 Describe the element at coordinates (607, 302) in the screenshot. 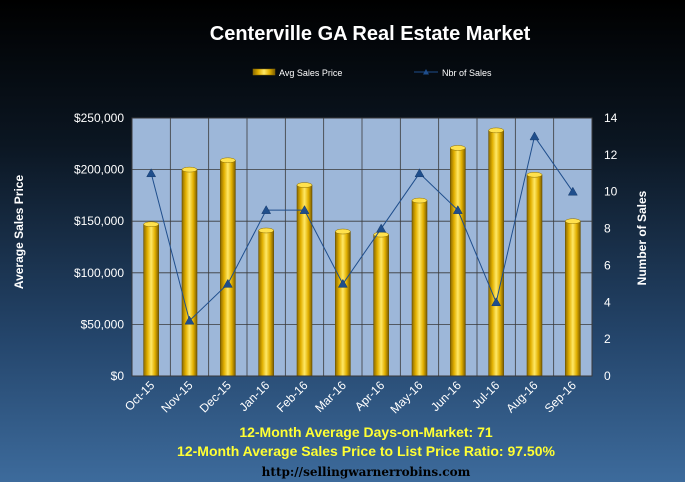

I see `y2-tick-label: 4` at that location.